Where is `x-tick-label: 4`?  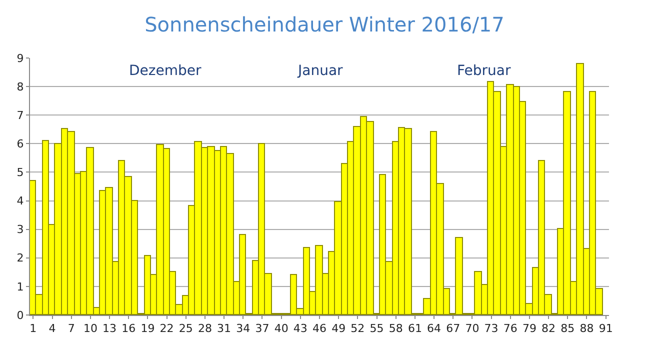 x-tick-label: 4 is located at coordinates (52, 329).